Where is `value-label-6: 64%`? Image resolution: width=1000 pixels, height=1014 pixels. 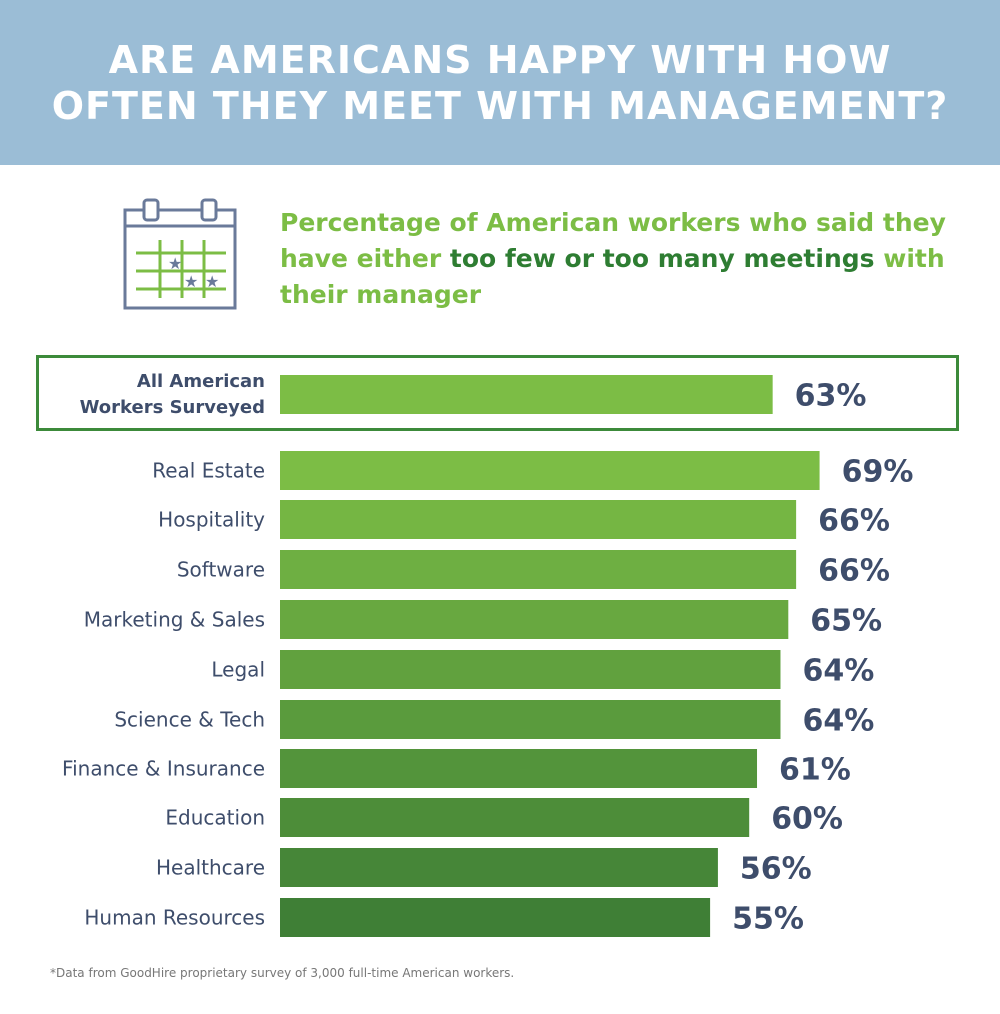 value-label-6: 64% is located at coordinates (838, 721).